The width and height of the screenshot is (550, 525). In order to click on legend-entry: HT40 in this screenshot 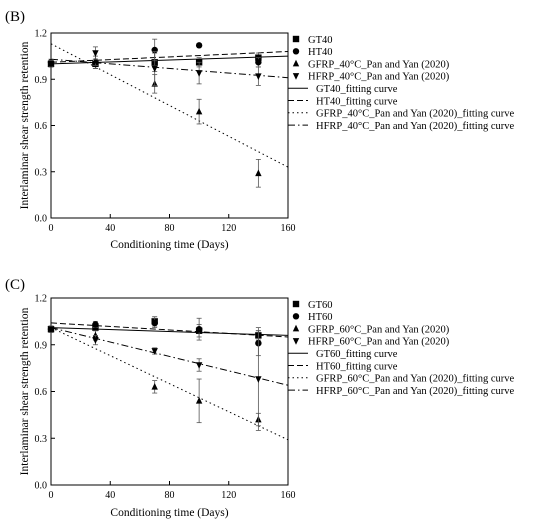, I will do `click(320, 52)`.